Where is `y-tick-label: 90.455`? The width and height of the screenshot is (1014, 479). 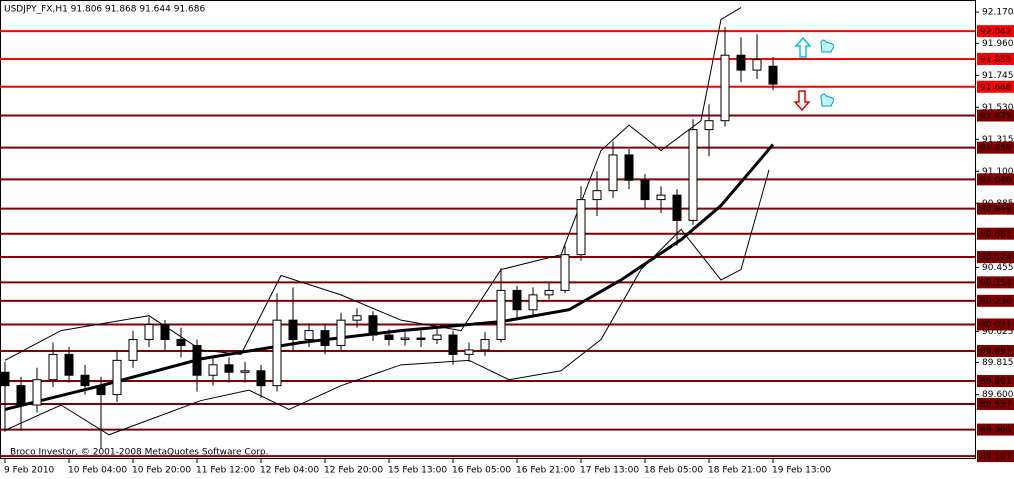
y-tick-label: 90.455 is located at coordinates (998, 268).